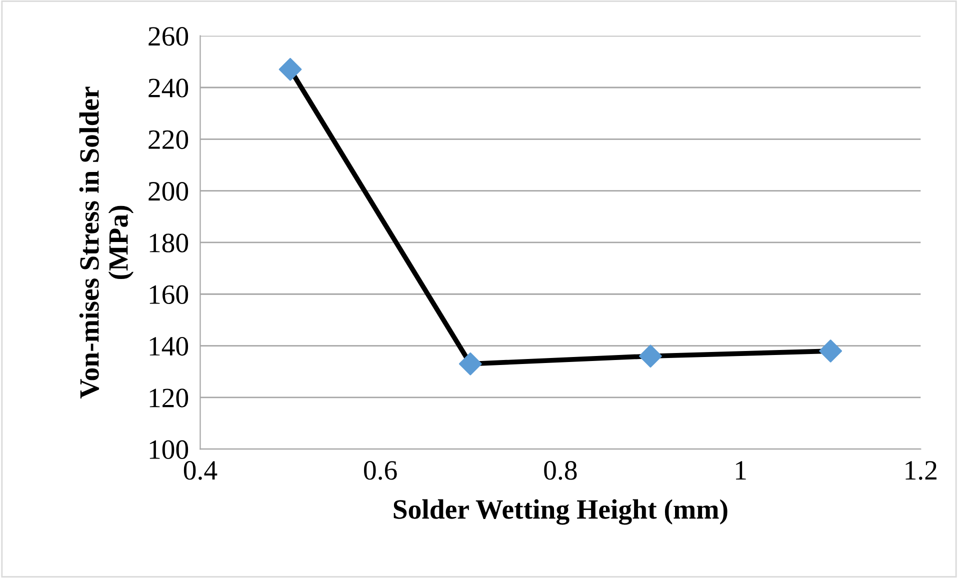  What do you see at coordinates (168, 36) in the screenshot?
I see `y-tick-label: 260` at bounding box center [168, 36].